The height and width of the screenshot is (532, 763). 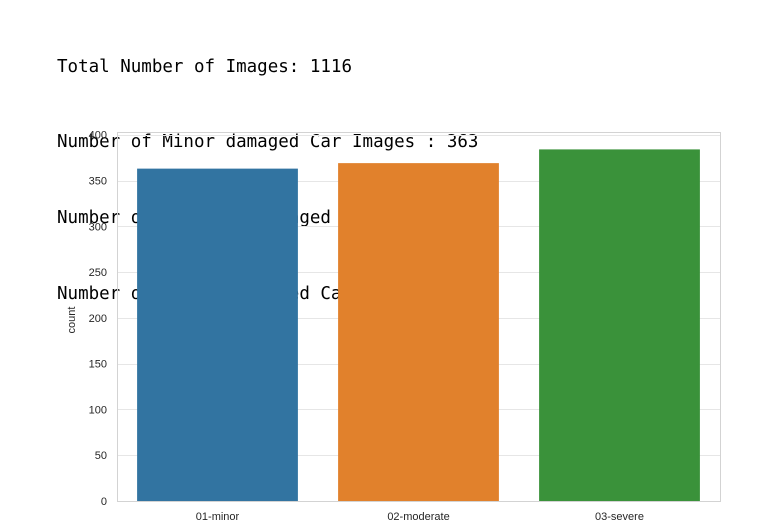 I want to click on output-line-total: Total Number of Images: 1116, so click(x=205, y=66).